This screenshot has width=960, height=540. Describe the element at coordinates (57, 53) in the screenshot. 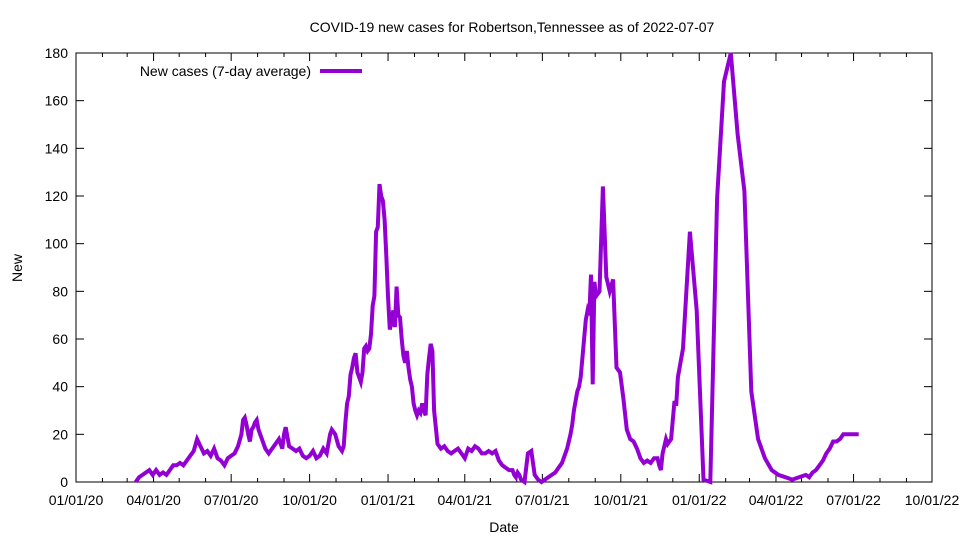

I see `y-tick-label: 180` at that location.